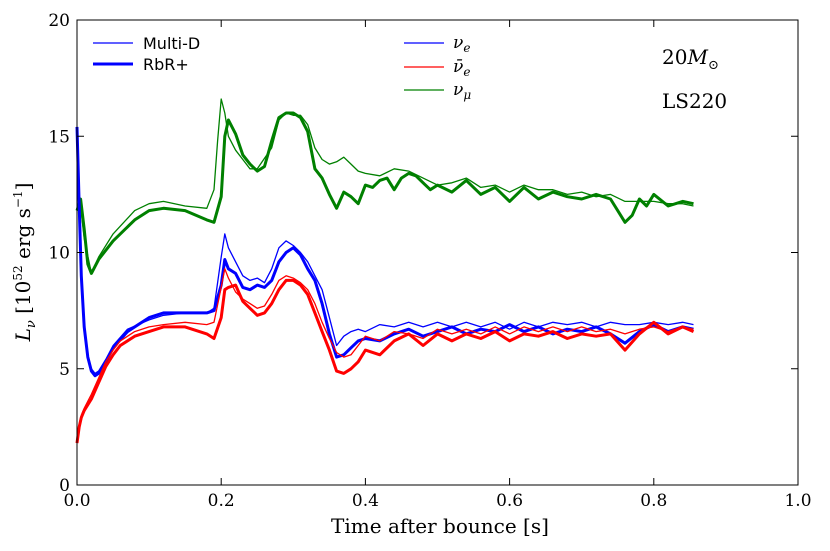 The height and width of the screenshot is (551, 830). I want to click on y-tick-label-2: 10, so click(59, 254).